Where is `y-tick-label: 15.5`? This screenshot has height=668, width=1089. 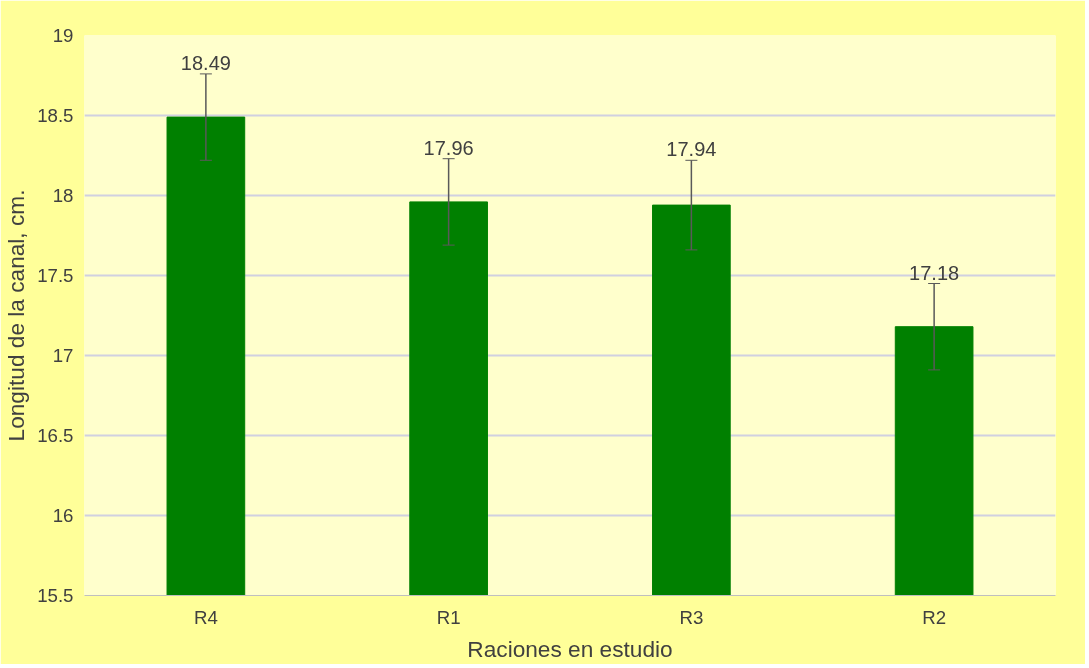
y-tick-label: 15.5 is located at coordinates (55, 595).